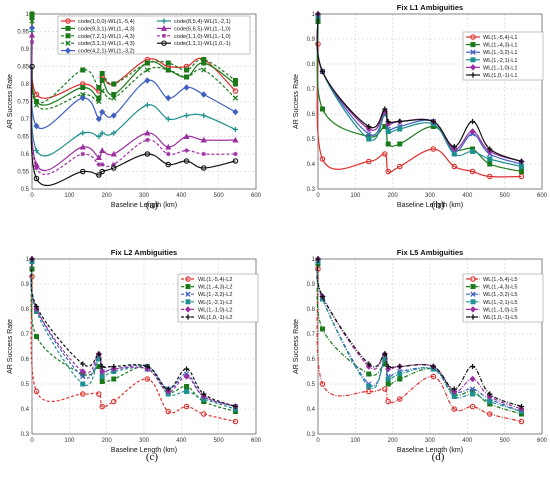  I want to click on y-tick-label: 0.5, so click(311, 385).